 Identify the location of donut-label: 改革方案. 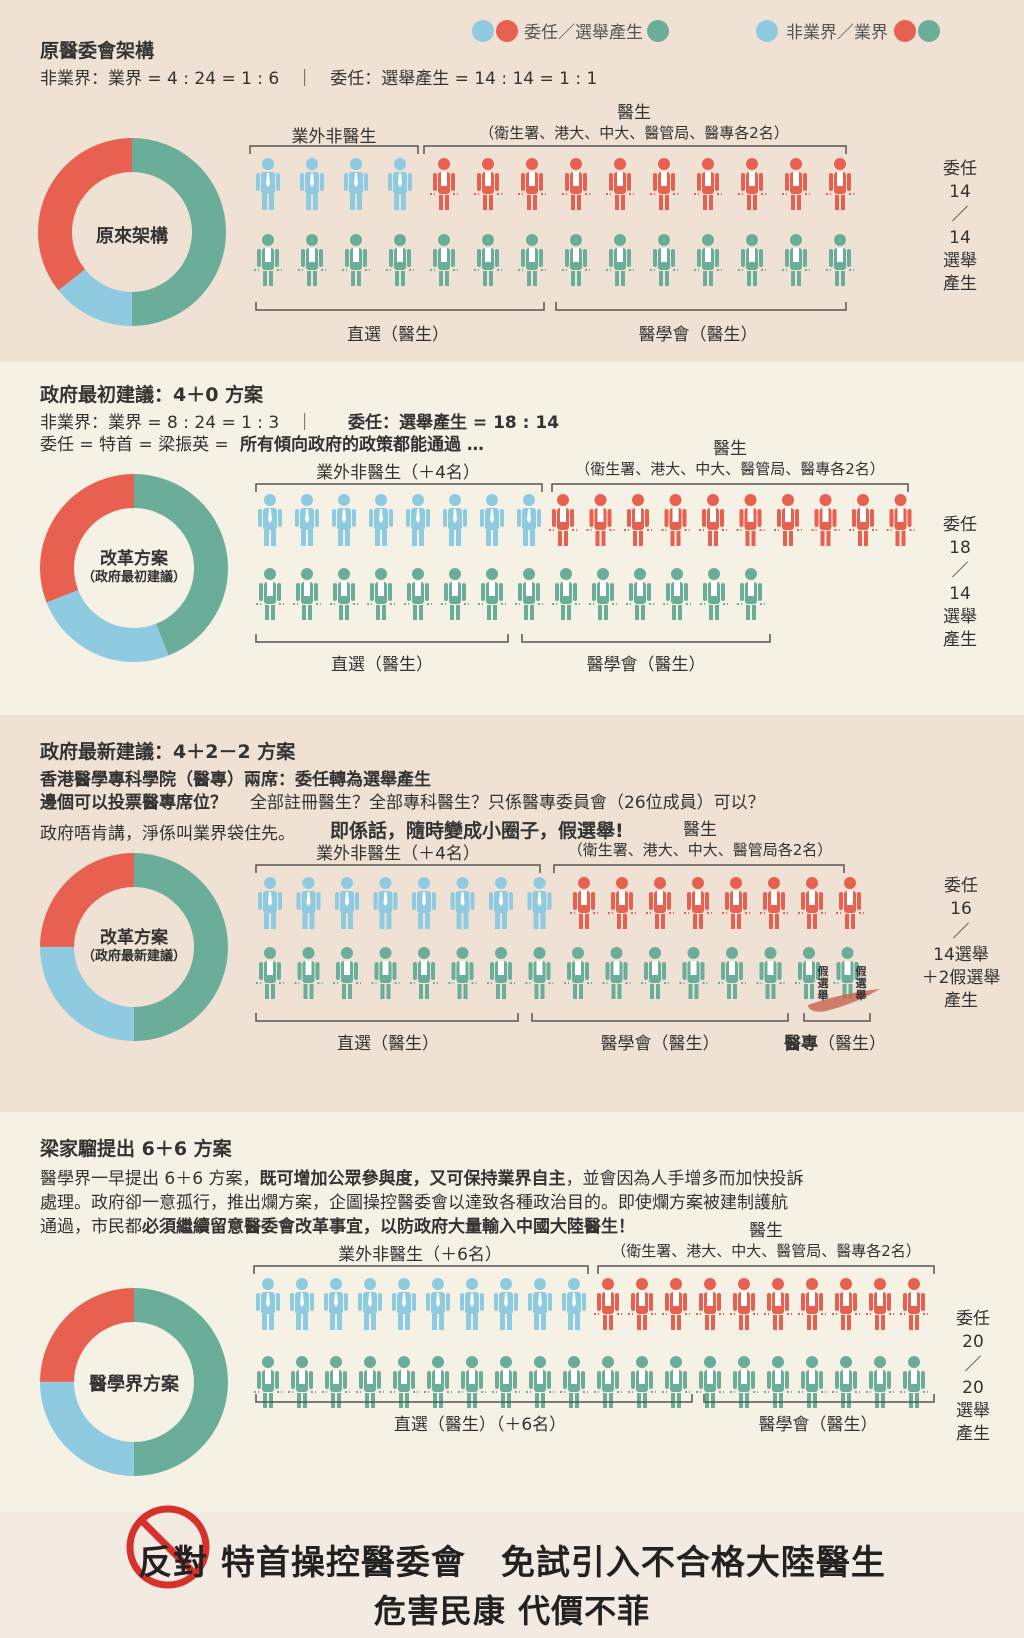
(134, 559).